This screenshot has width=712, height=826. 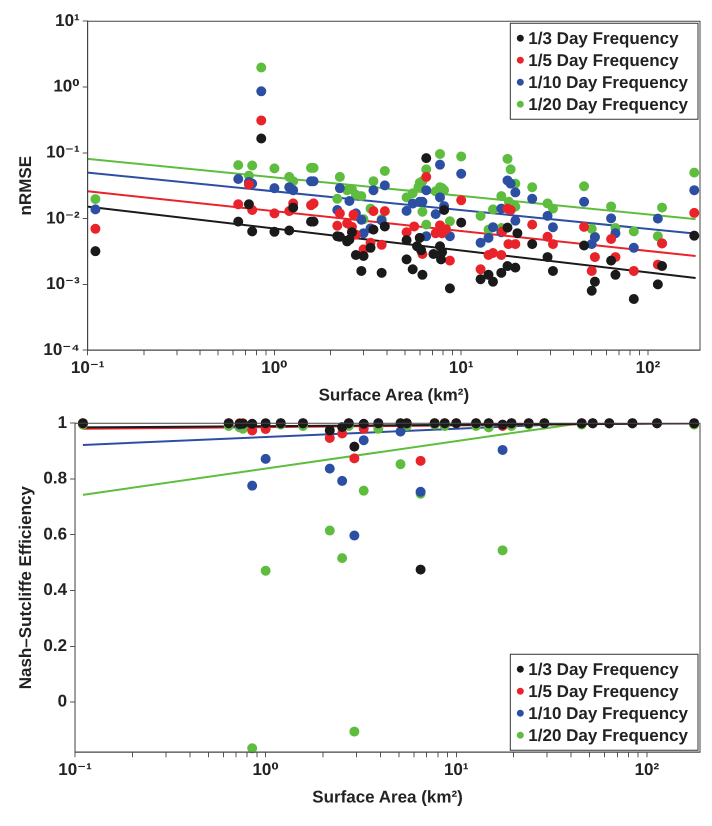 What do you see at coordinates (61, 349) in the screenshot?
I see `y-tick-label: 10⁻⁴` at bounding box center [61, 349].